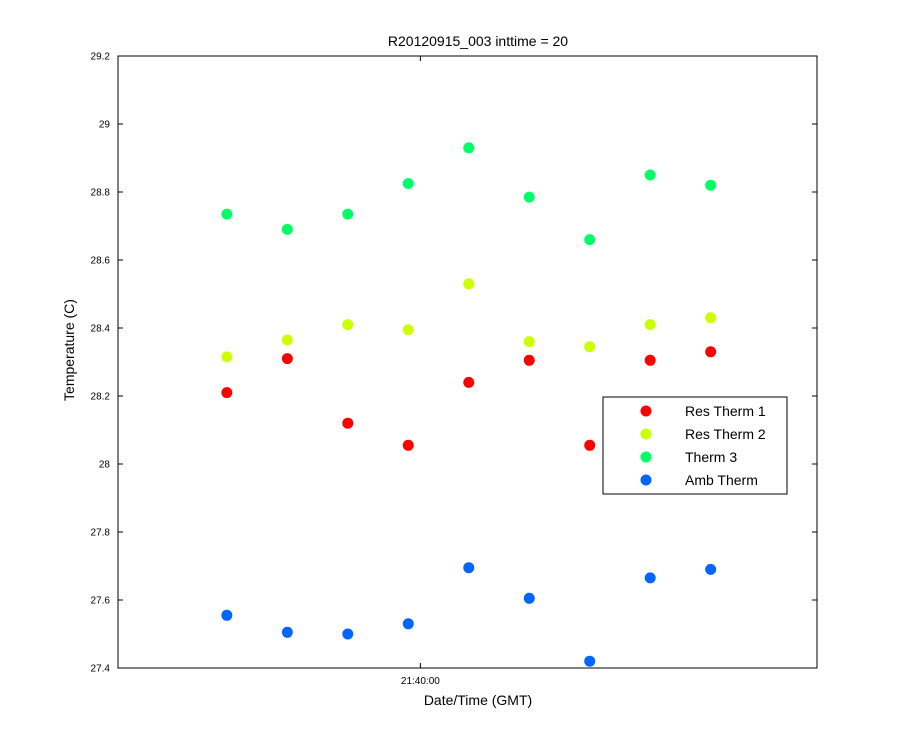 This screenshot has width=900, height=750. What do you see at coordinates (101, 57) in the screenshot?
I see `y-tick-label: 29.2` at bounding box center [101, 57].